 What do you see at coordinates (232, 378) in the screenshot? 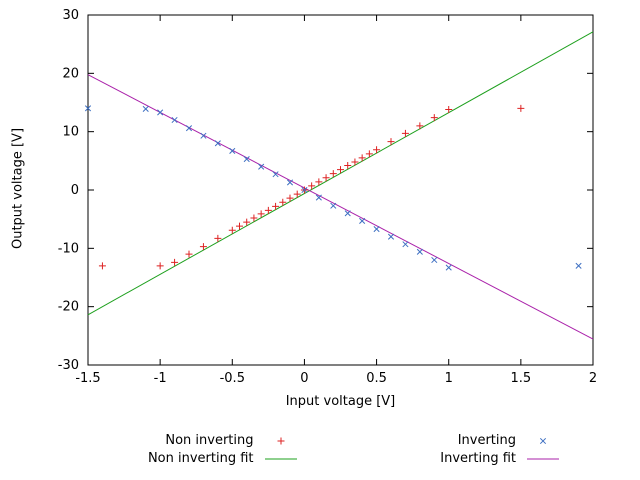
I see `svg-text: -0.5` at bounding box center [232, 378].